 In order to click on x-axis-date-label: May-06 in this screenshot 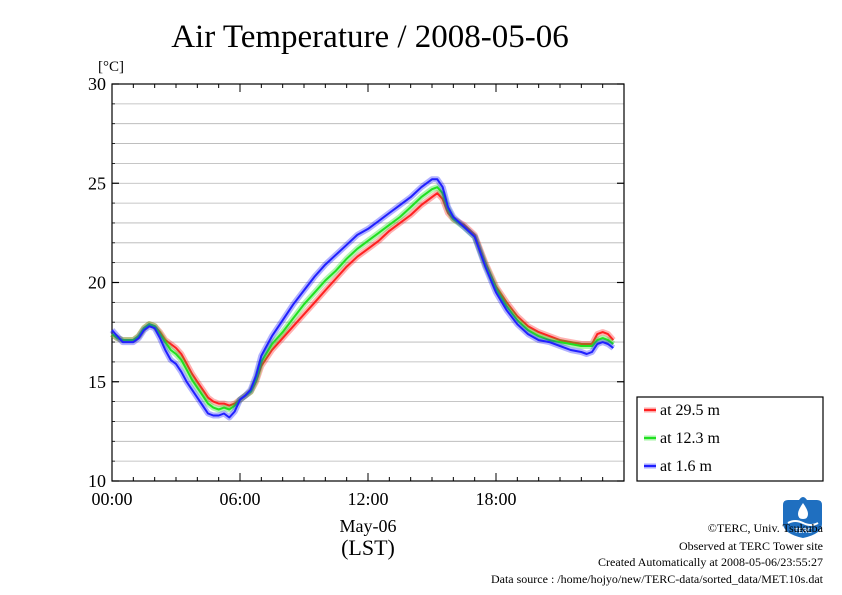, I will do `click(368, 526)`.